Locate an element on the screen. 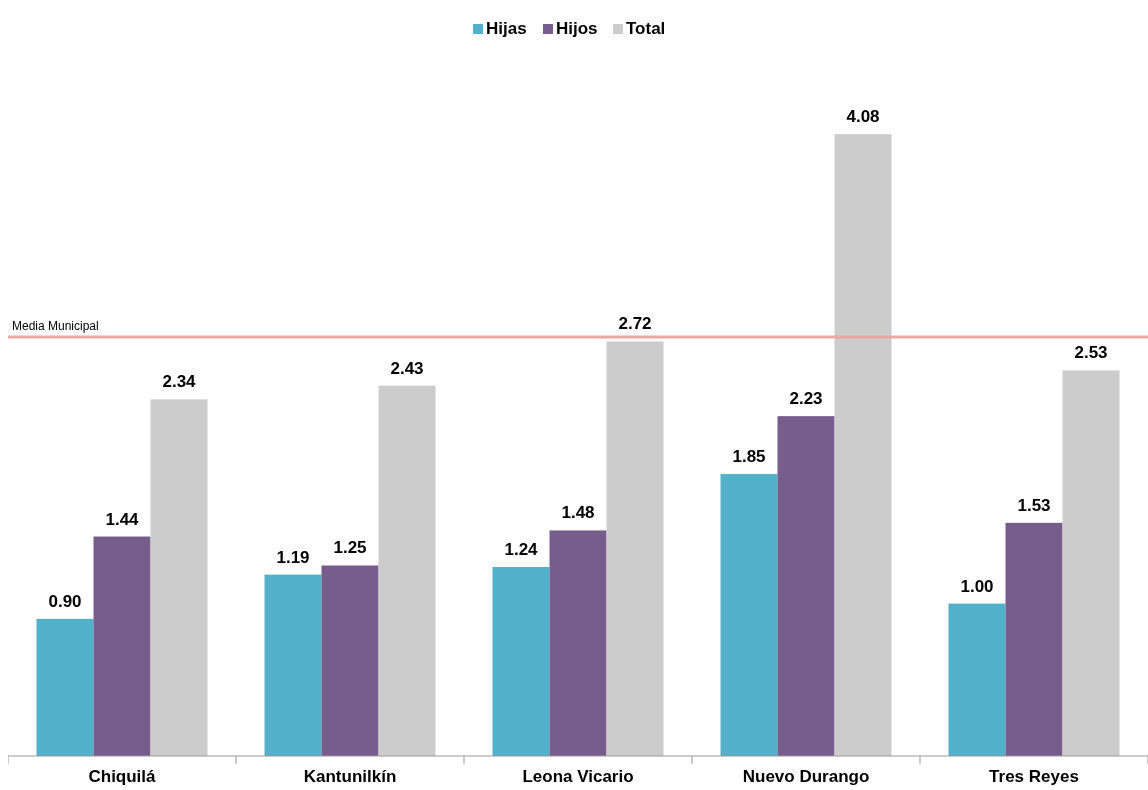 This screenshot has width=1148, height=790. data-label: 1.19 is located at coordinates (293, 557).